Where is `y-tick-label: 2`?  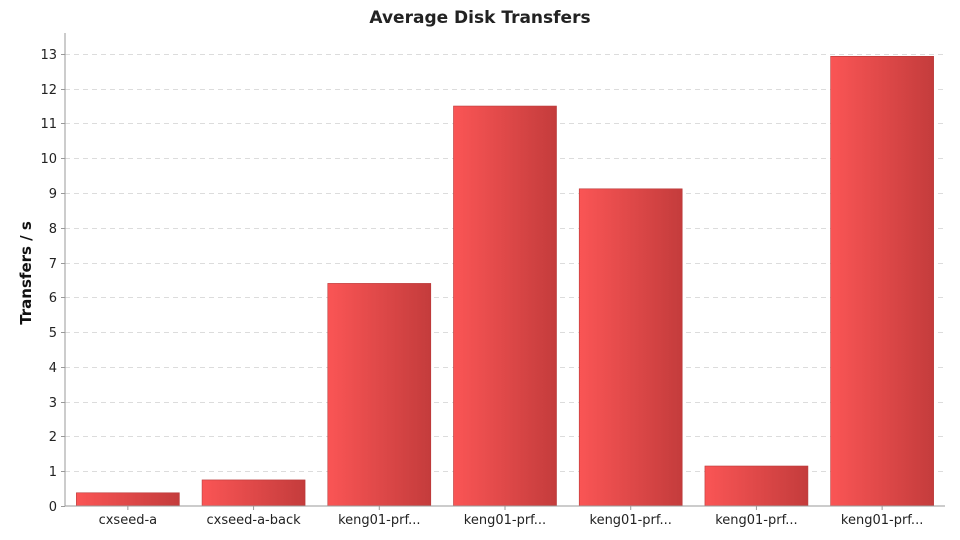
y-tick-label: 2 is located at coordinates (53, 437).